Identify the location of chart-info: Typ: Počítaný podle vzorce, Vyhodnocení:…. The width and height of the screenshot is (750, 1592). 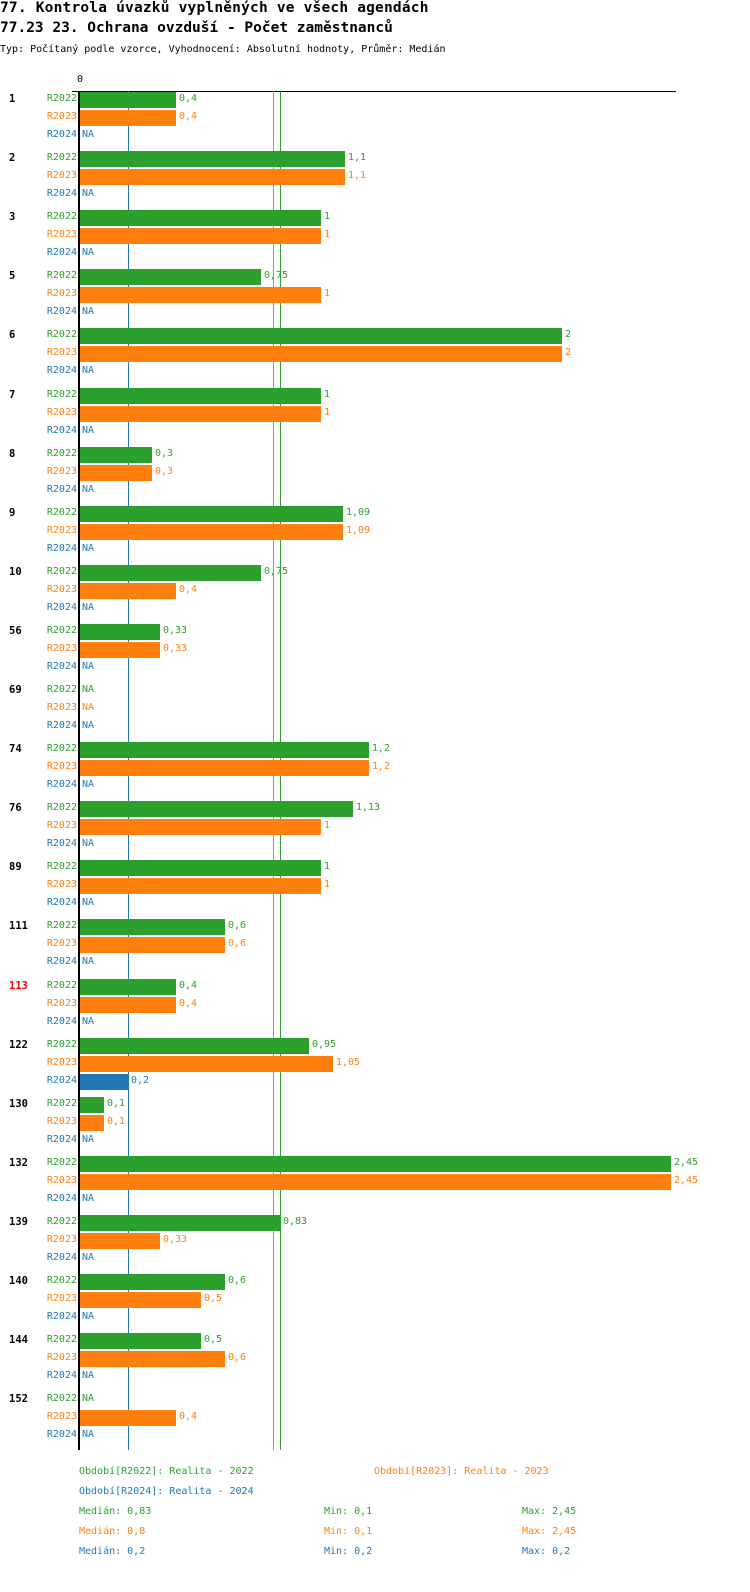
(223, 49).